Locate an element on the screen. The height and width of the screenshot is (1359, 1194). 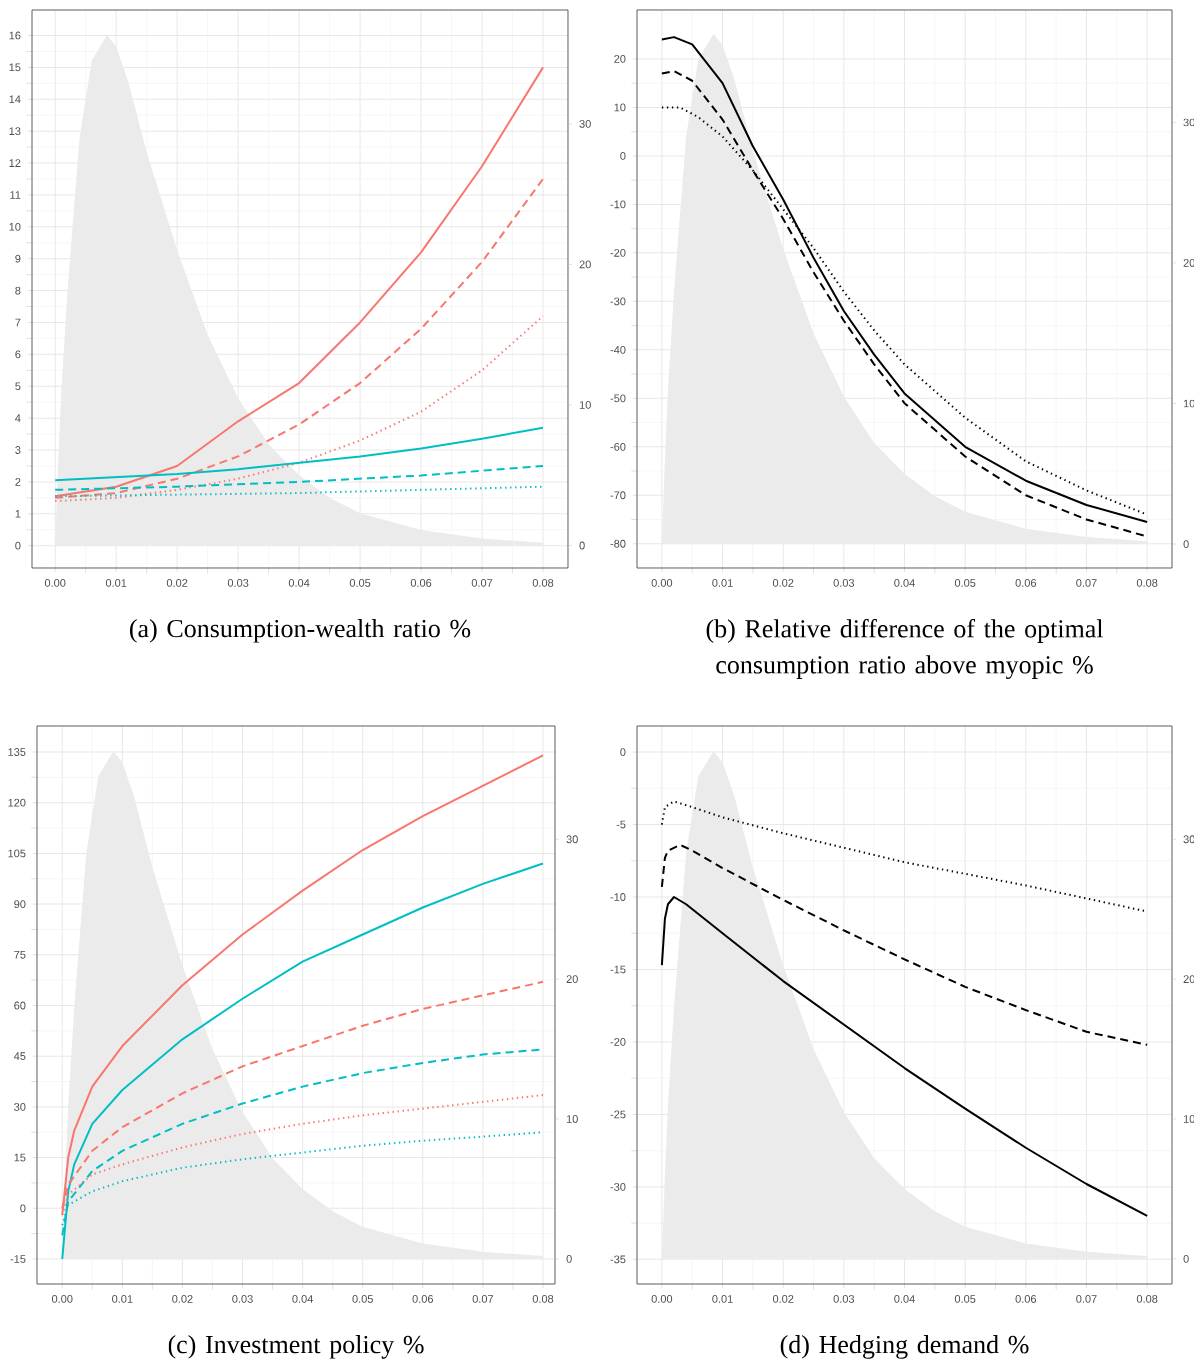
y-tick-label: 16 is located at coordinates (15, 35).